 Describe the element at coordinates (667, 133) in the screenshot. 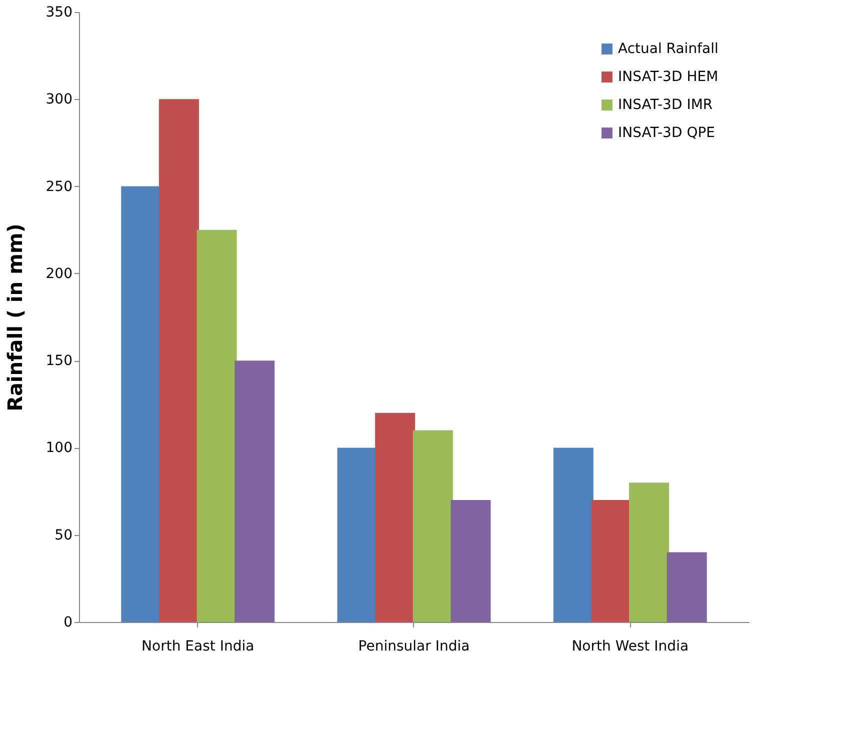

I see `legend-label: INSAT-3D QPE` at that location.